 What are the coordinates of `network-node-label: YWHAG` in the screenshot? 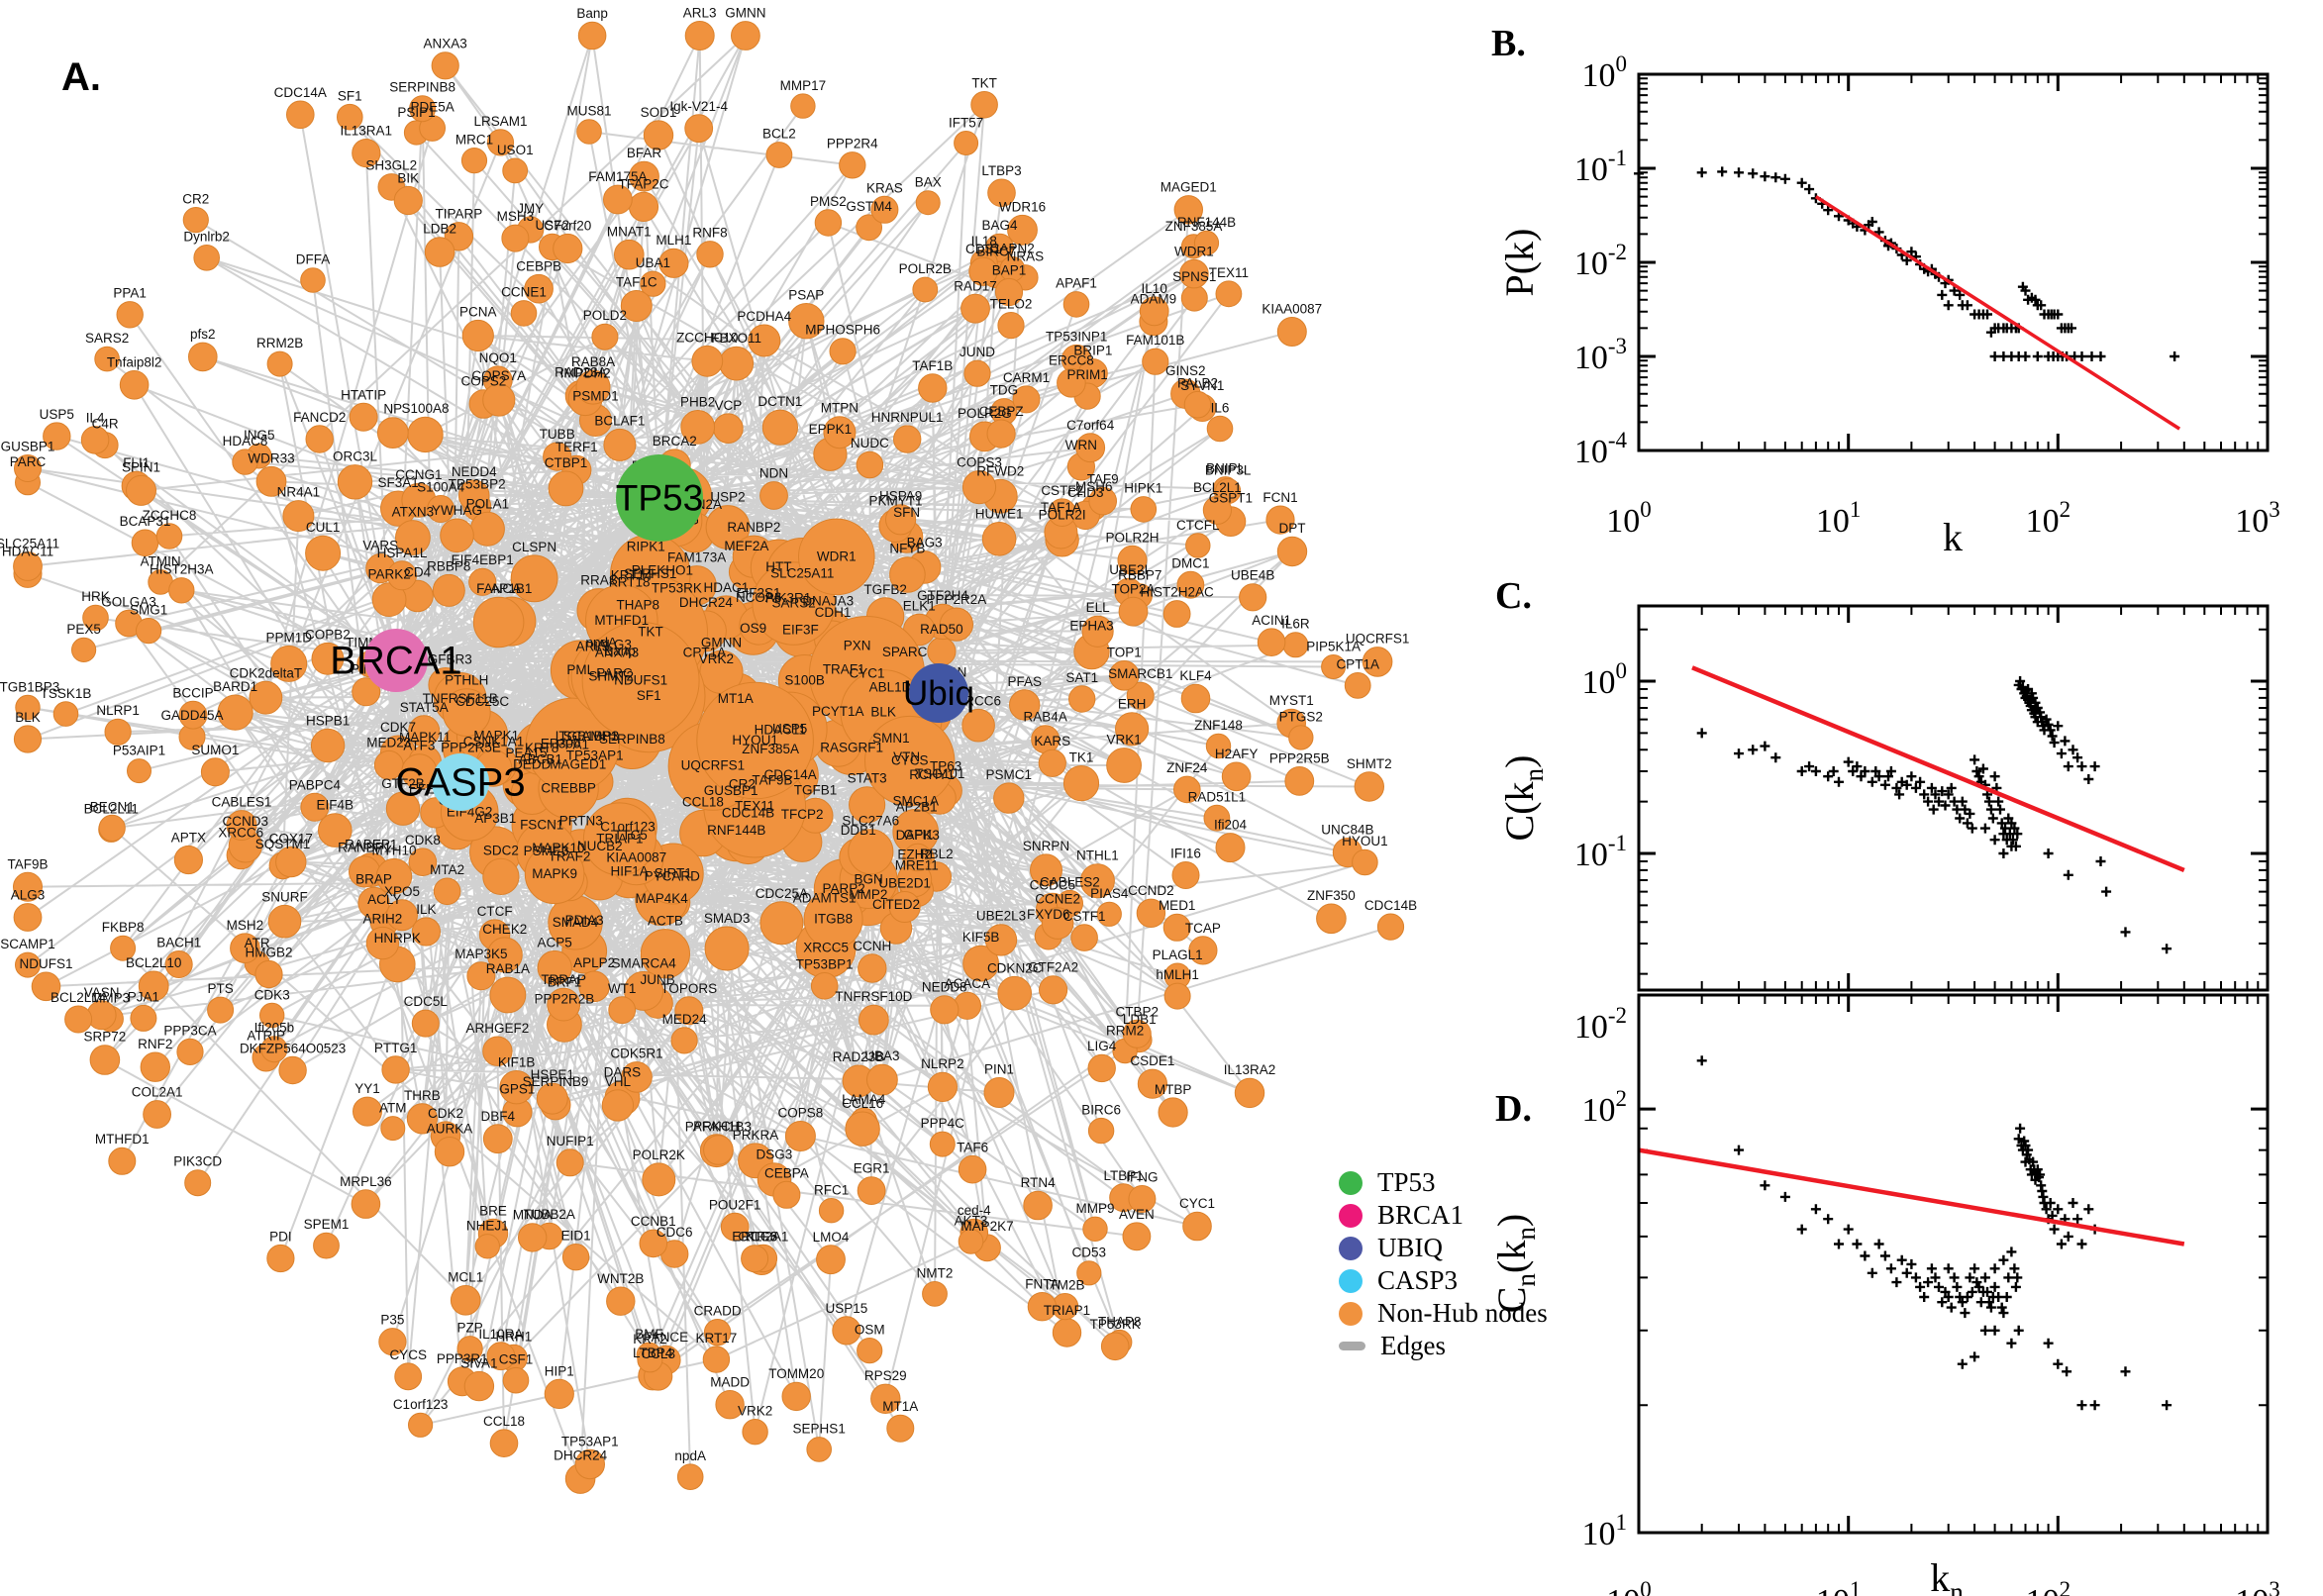 It's located at (457, 510).